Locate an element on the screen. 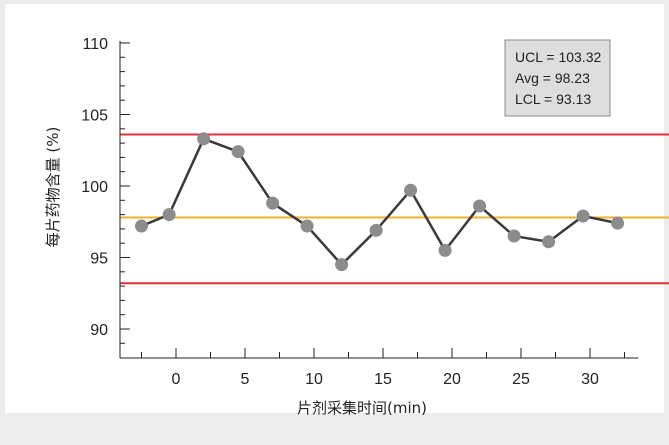  y-tick-label: 90 is located at coordinates (99, 330).